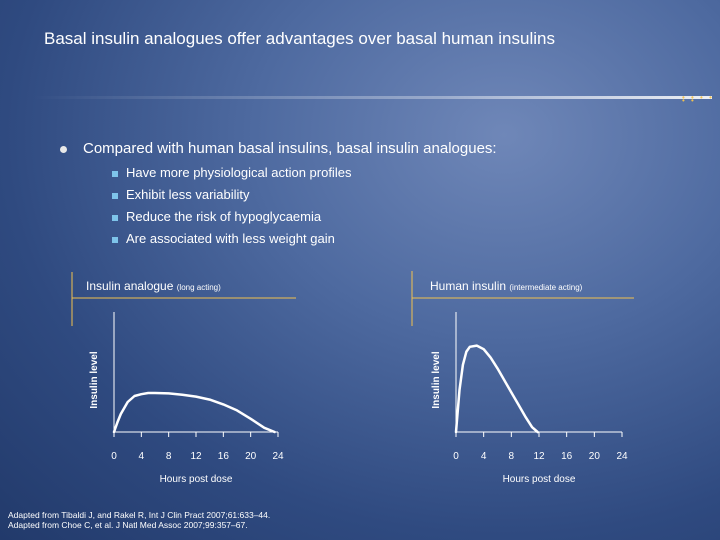 This screenshot has height=540, width=720. What do you see at coordinates (231, 217) in the screenshot?
I see `sub-bullet: Reduce the risk of hypoglycaemia` at bounding box center [231, 217].